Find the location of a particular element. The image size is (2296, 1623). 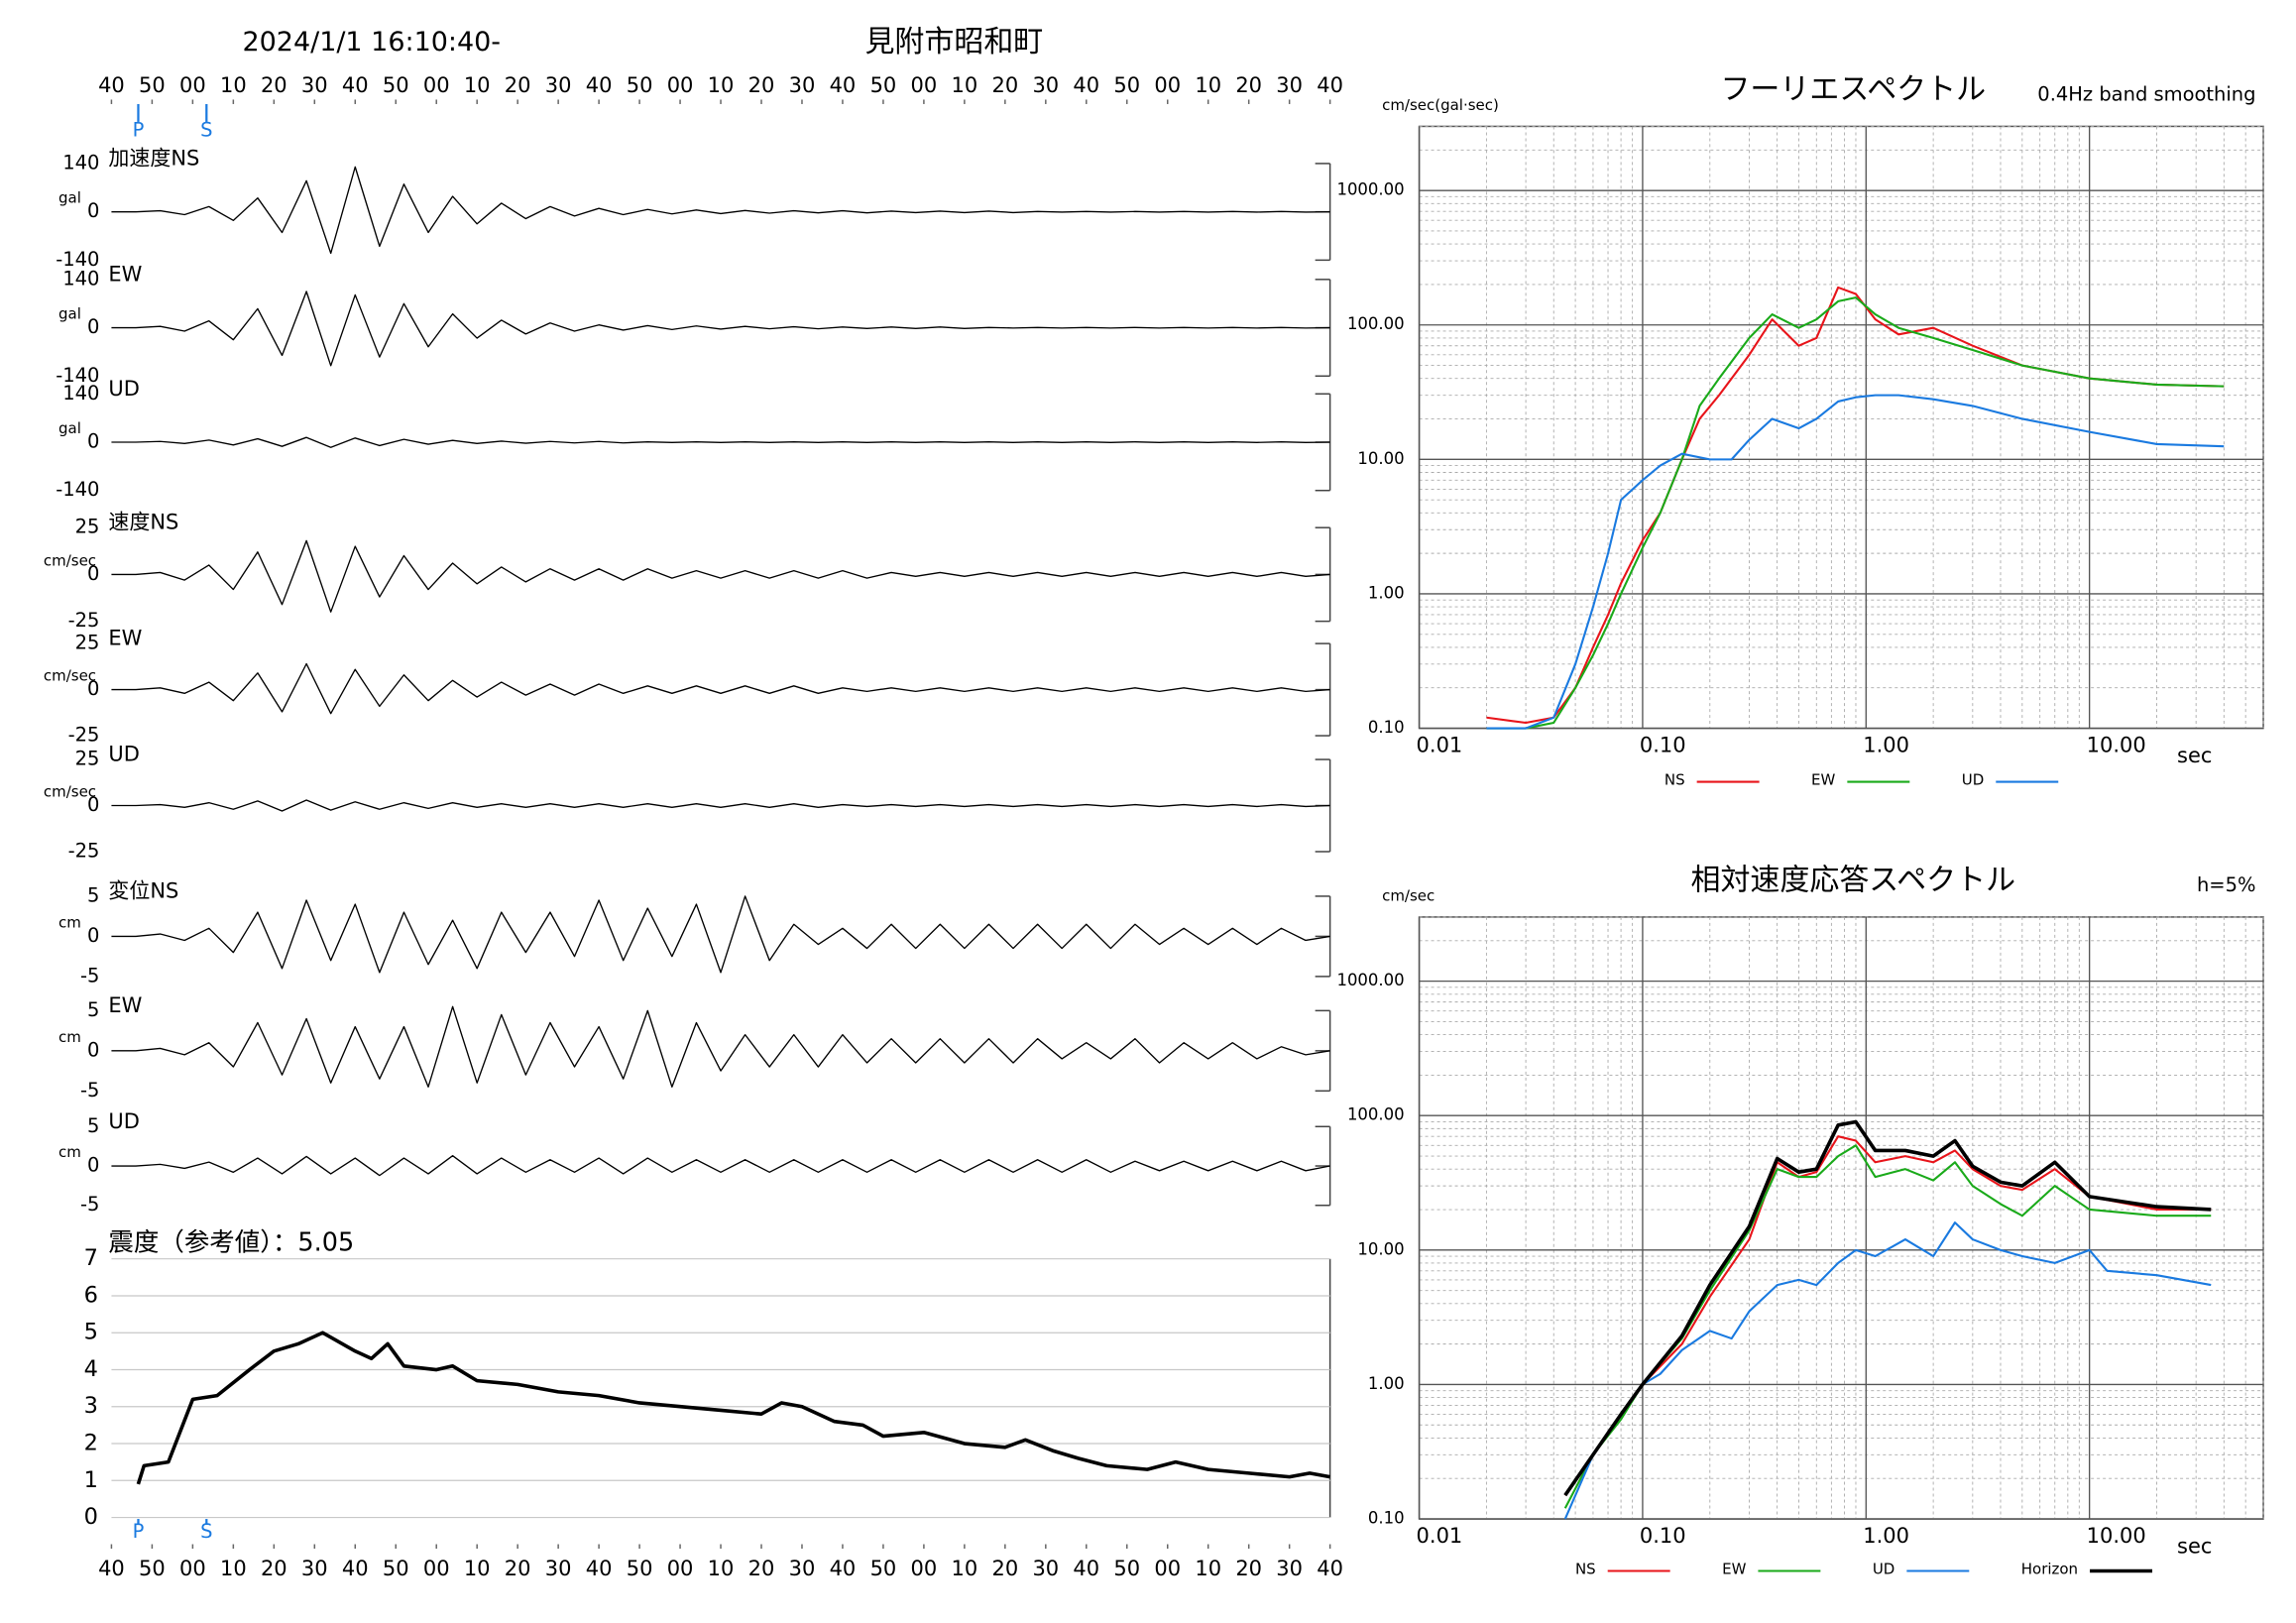

y-tick-label: 100.00 is located at coordinates (1376, 1114).